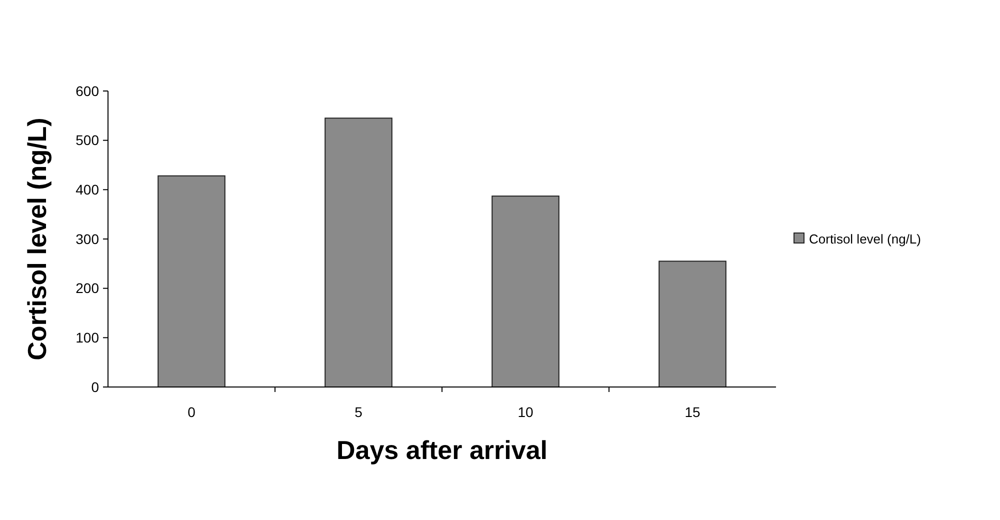 The image size is (1000, 520). I want to click on x-tick-label: 15, so click(692, 412).